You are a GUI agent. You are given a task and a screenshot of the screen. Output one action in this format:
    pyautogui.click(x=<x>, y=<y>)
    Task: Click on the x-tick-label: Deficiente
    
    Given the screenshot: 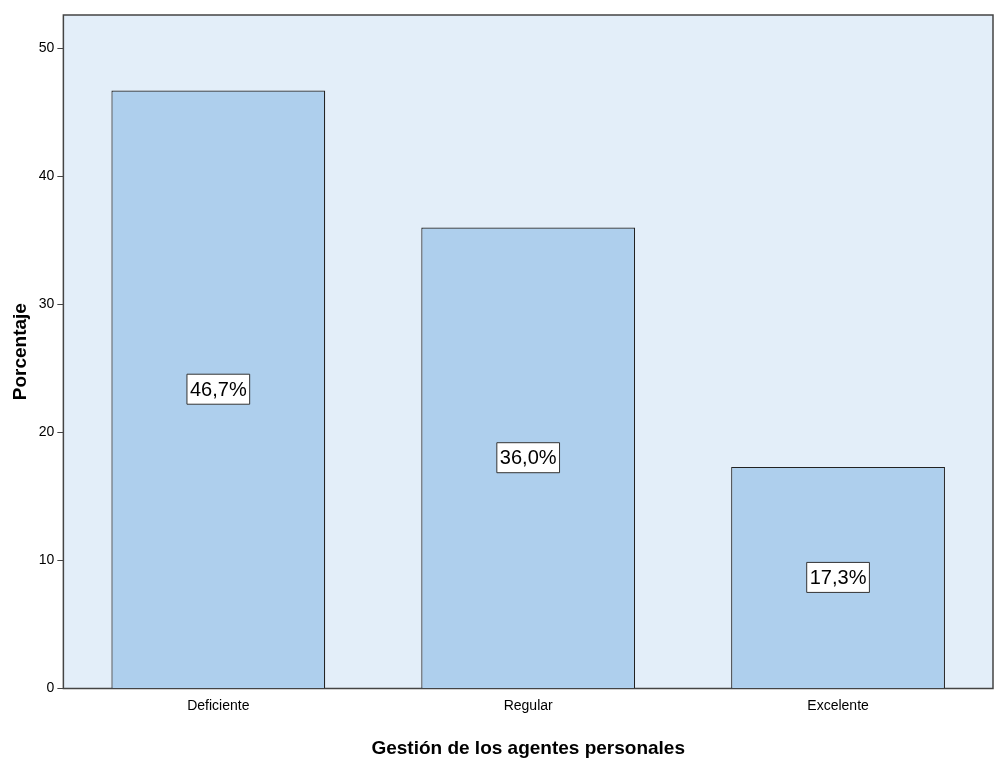 What is the action you would take?
    pyautogui.click(x=218, y=704)
    